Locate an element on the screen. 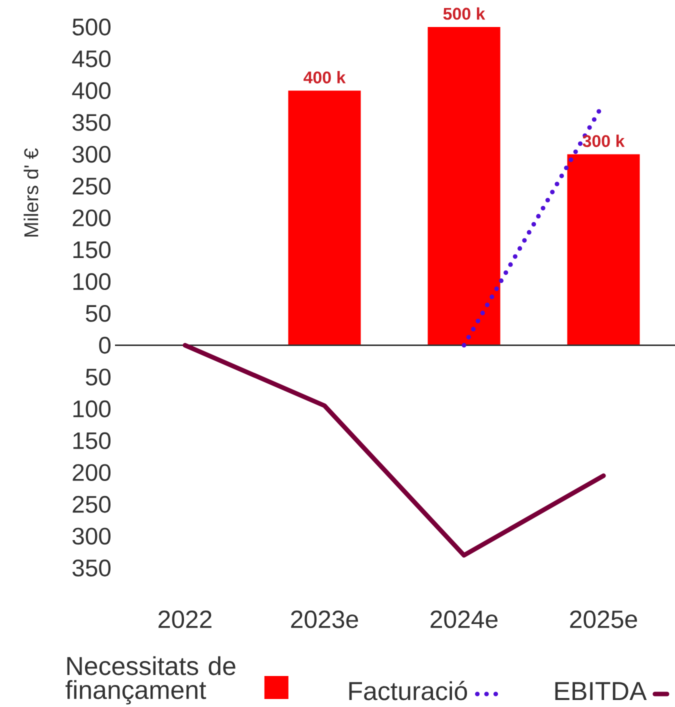  y-tick-label: 450 is located at coordinates (91, 59).